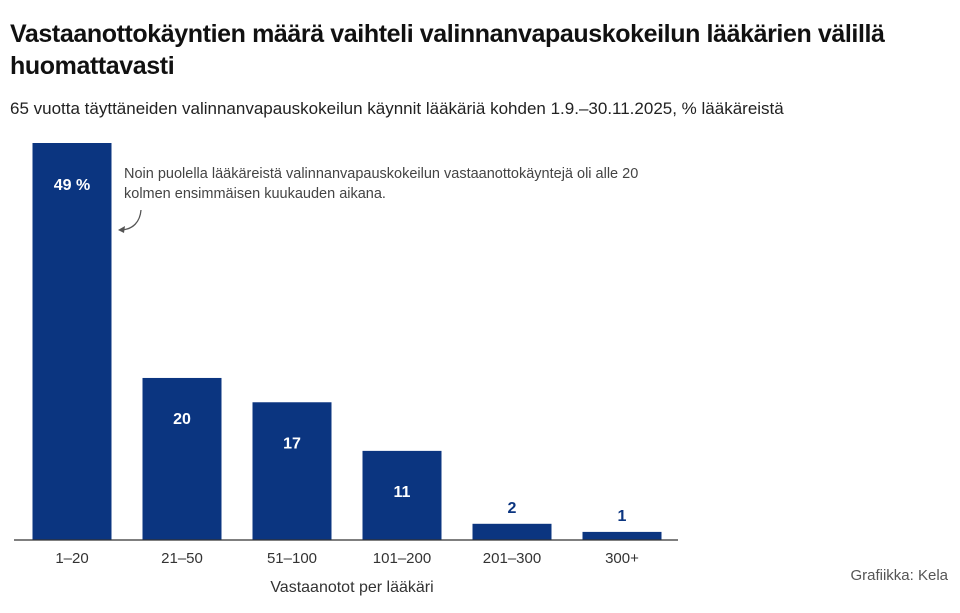 Image resolution: width=960 pixels, height=613 pixels. Describe the element at coordinates (131, 220) in the screenshot. I see `annotation-arrow` at that location.